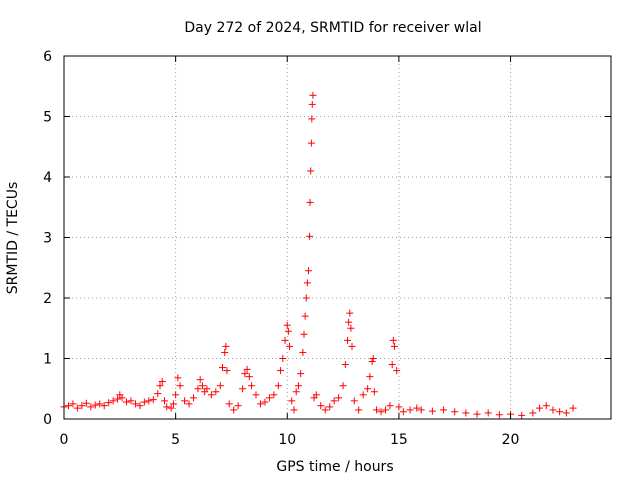  I want to click on y-axis-label: SRMTID / TECUs, so click(13, 238).